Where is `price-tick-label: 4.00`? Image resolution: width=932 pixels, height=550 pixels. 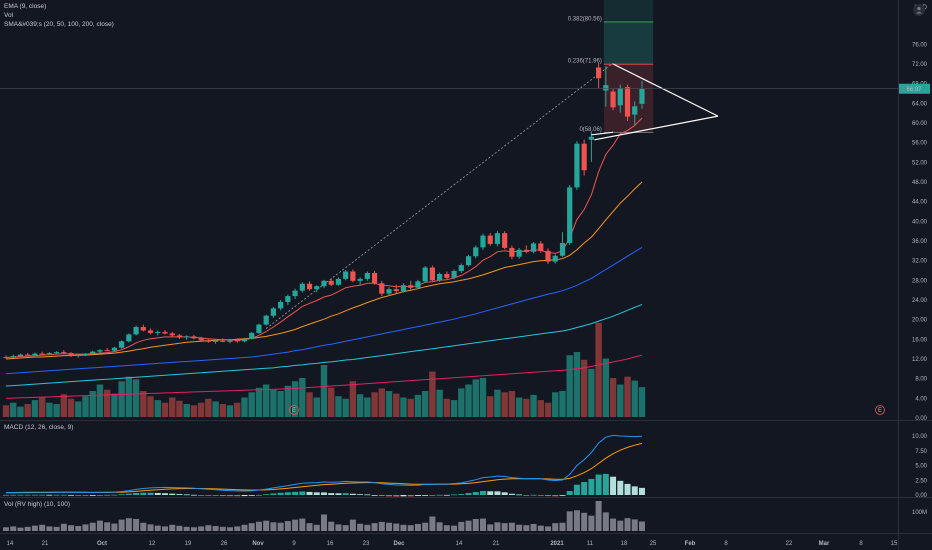
price-tick-label: 4.00 is located at coordinates (921, 399).